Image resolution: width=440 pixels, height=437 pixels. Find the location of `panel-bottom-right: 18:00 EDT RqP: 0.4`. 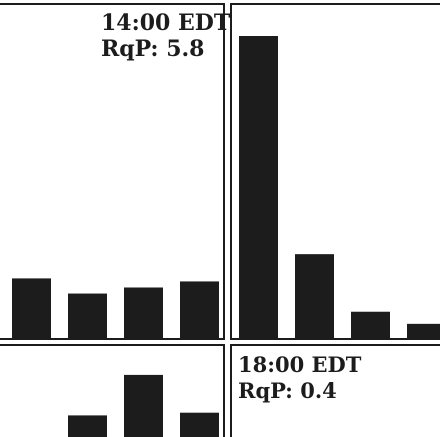

panel-bottom-right: 18:00 EDT RqP: 0.4 is located at coordinates (335, 390).